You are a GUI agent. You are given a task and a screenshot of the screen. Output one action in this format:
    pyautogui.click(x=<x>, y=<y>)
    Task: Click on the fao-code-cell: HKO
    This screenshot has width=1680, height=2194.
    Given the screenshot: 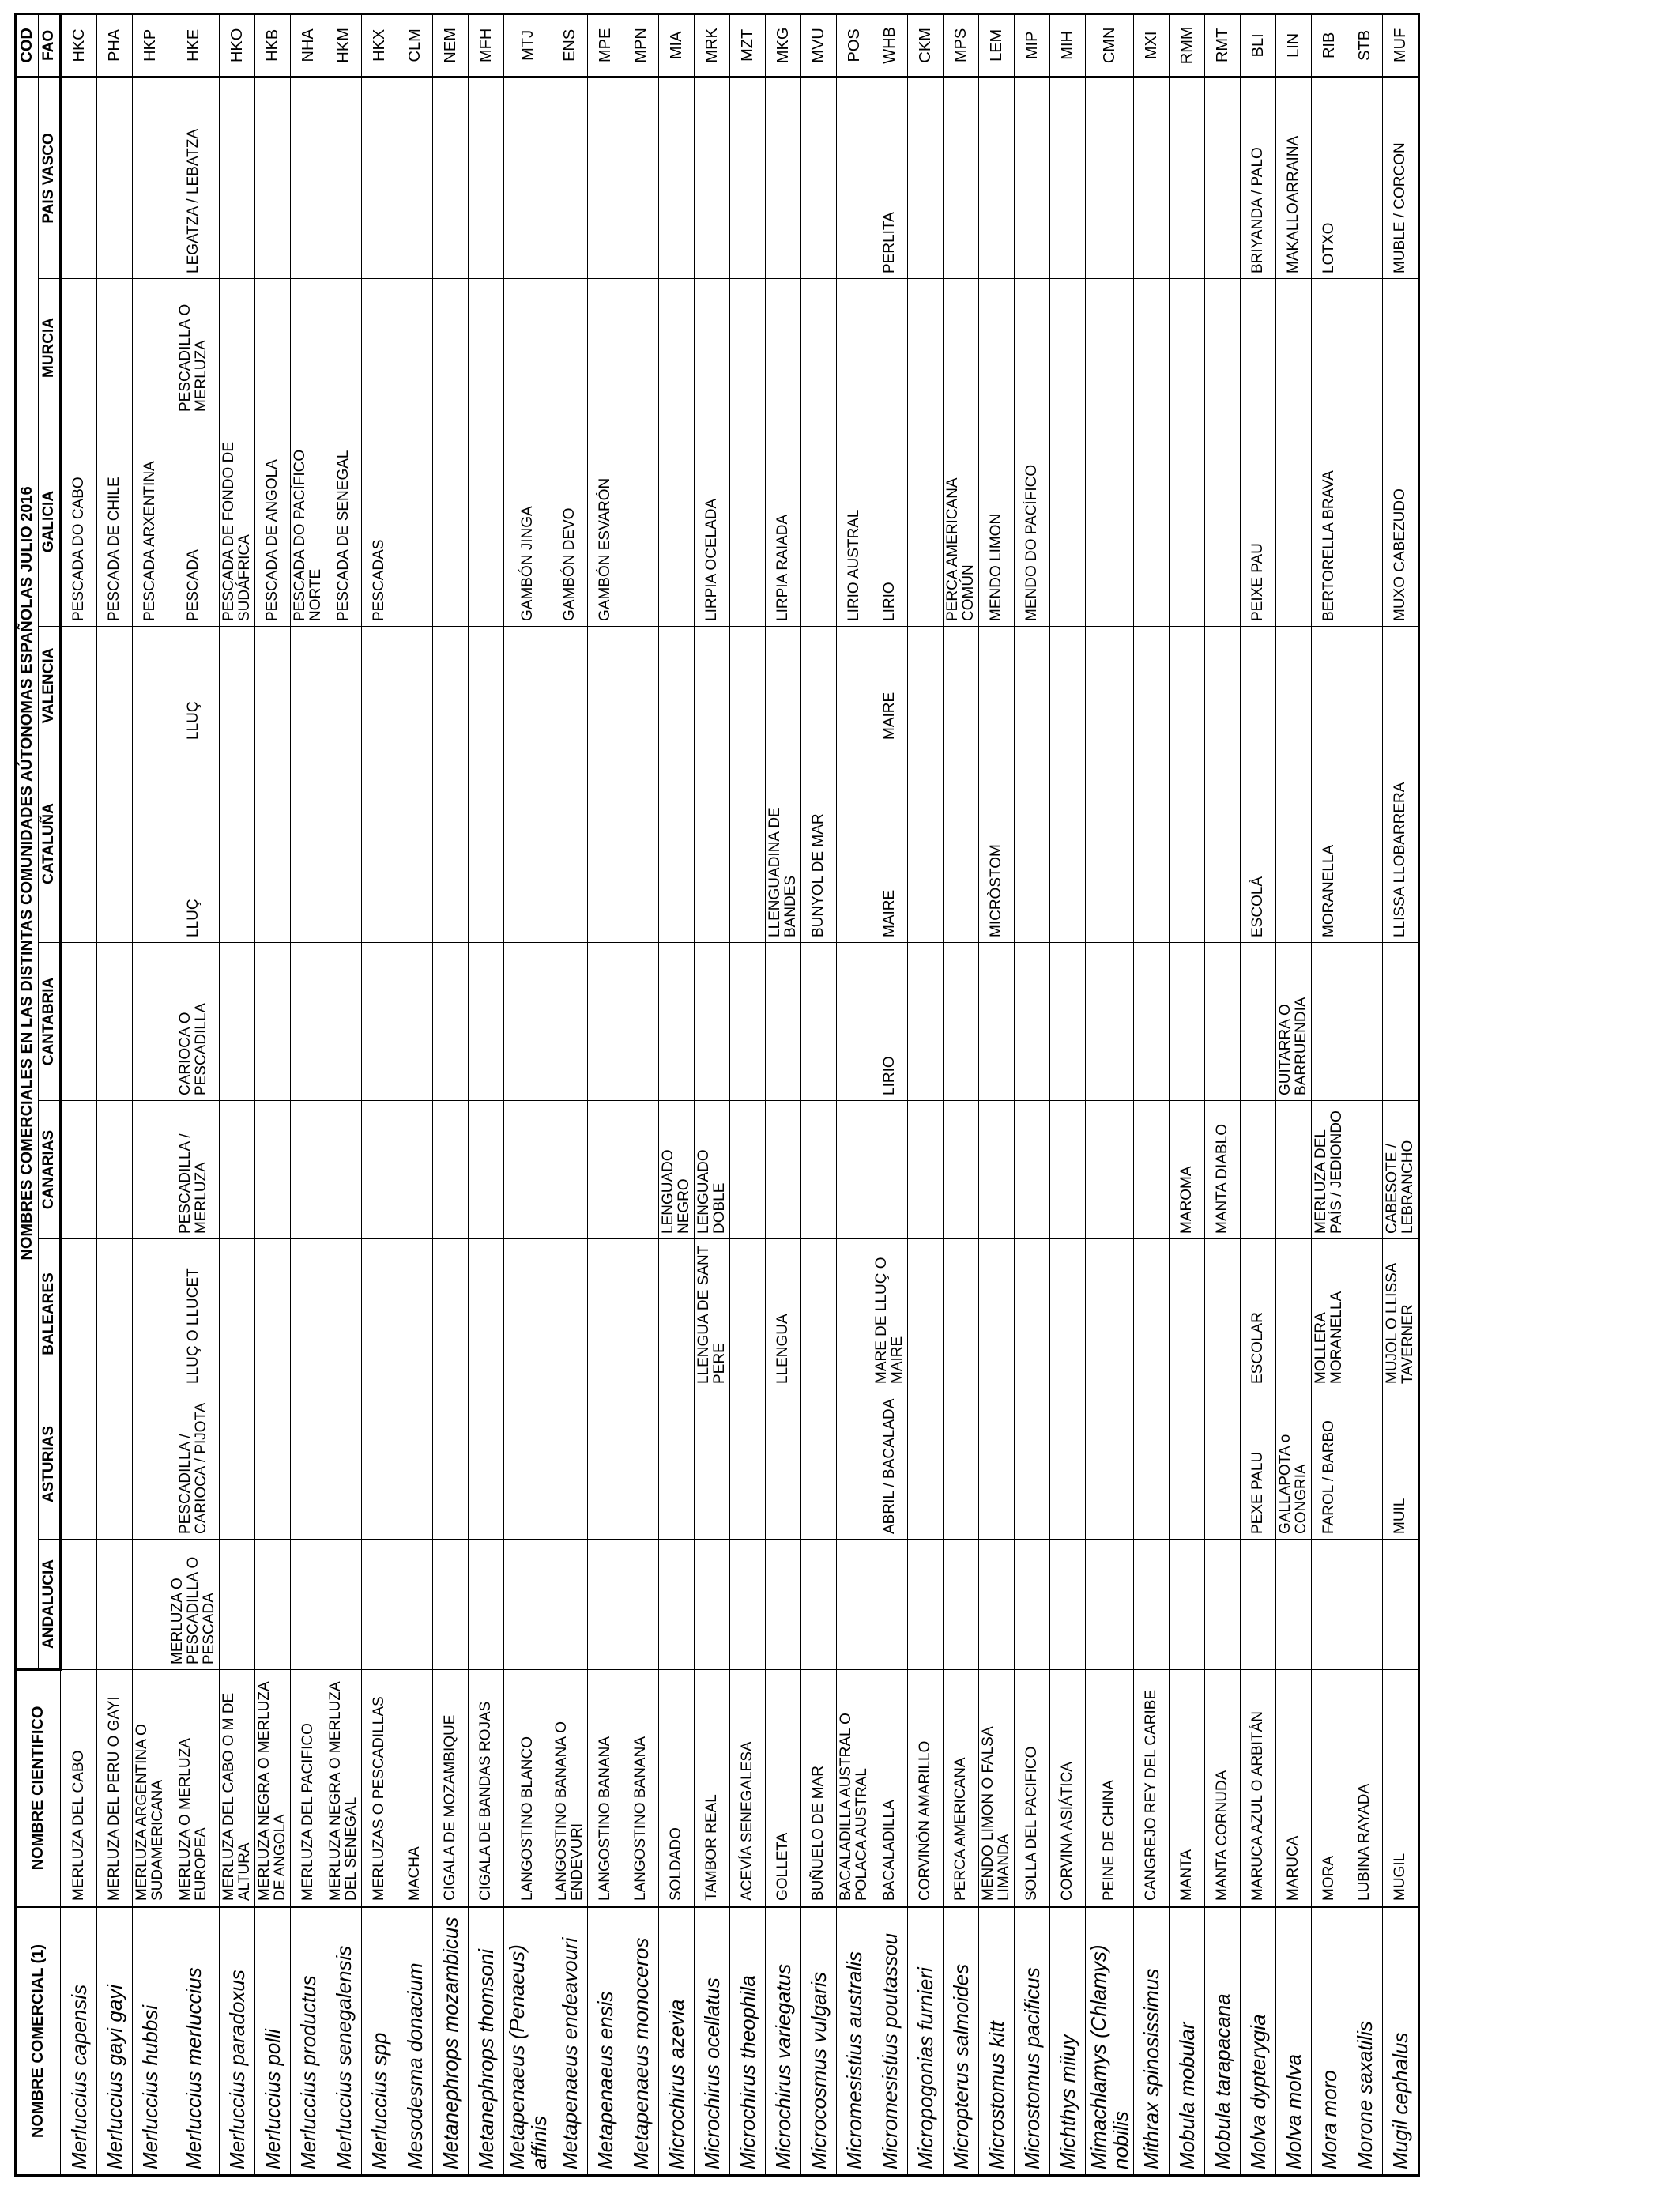 What is the action you would take?
    pyautogui.click(x=237, y=45)
    